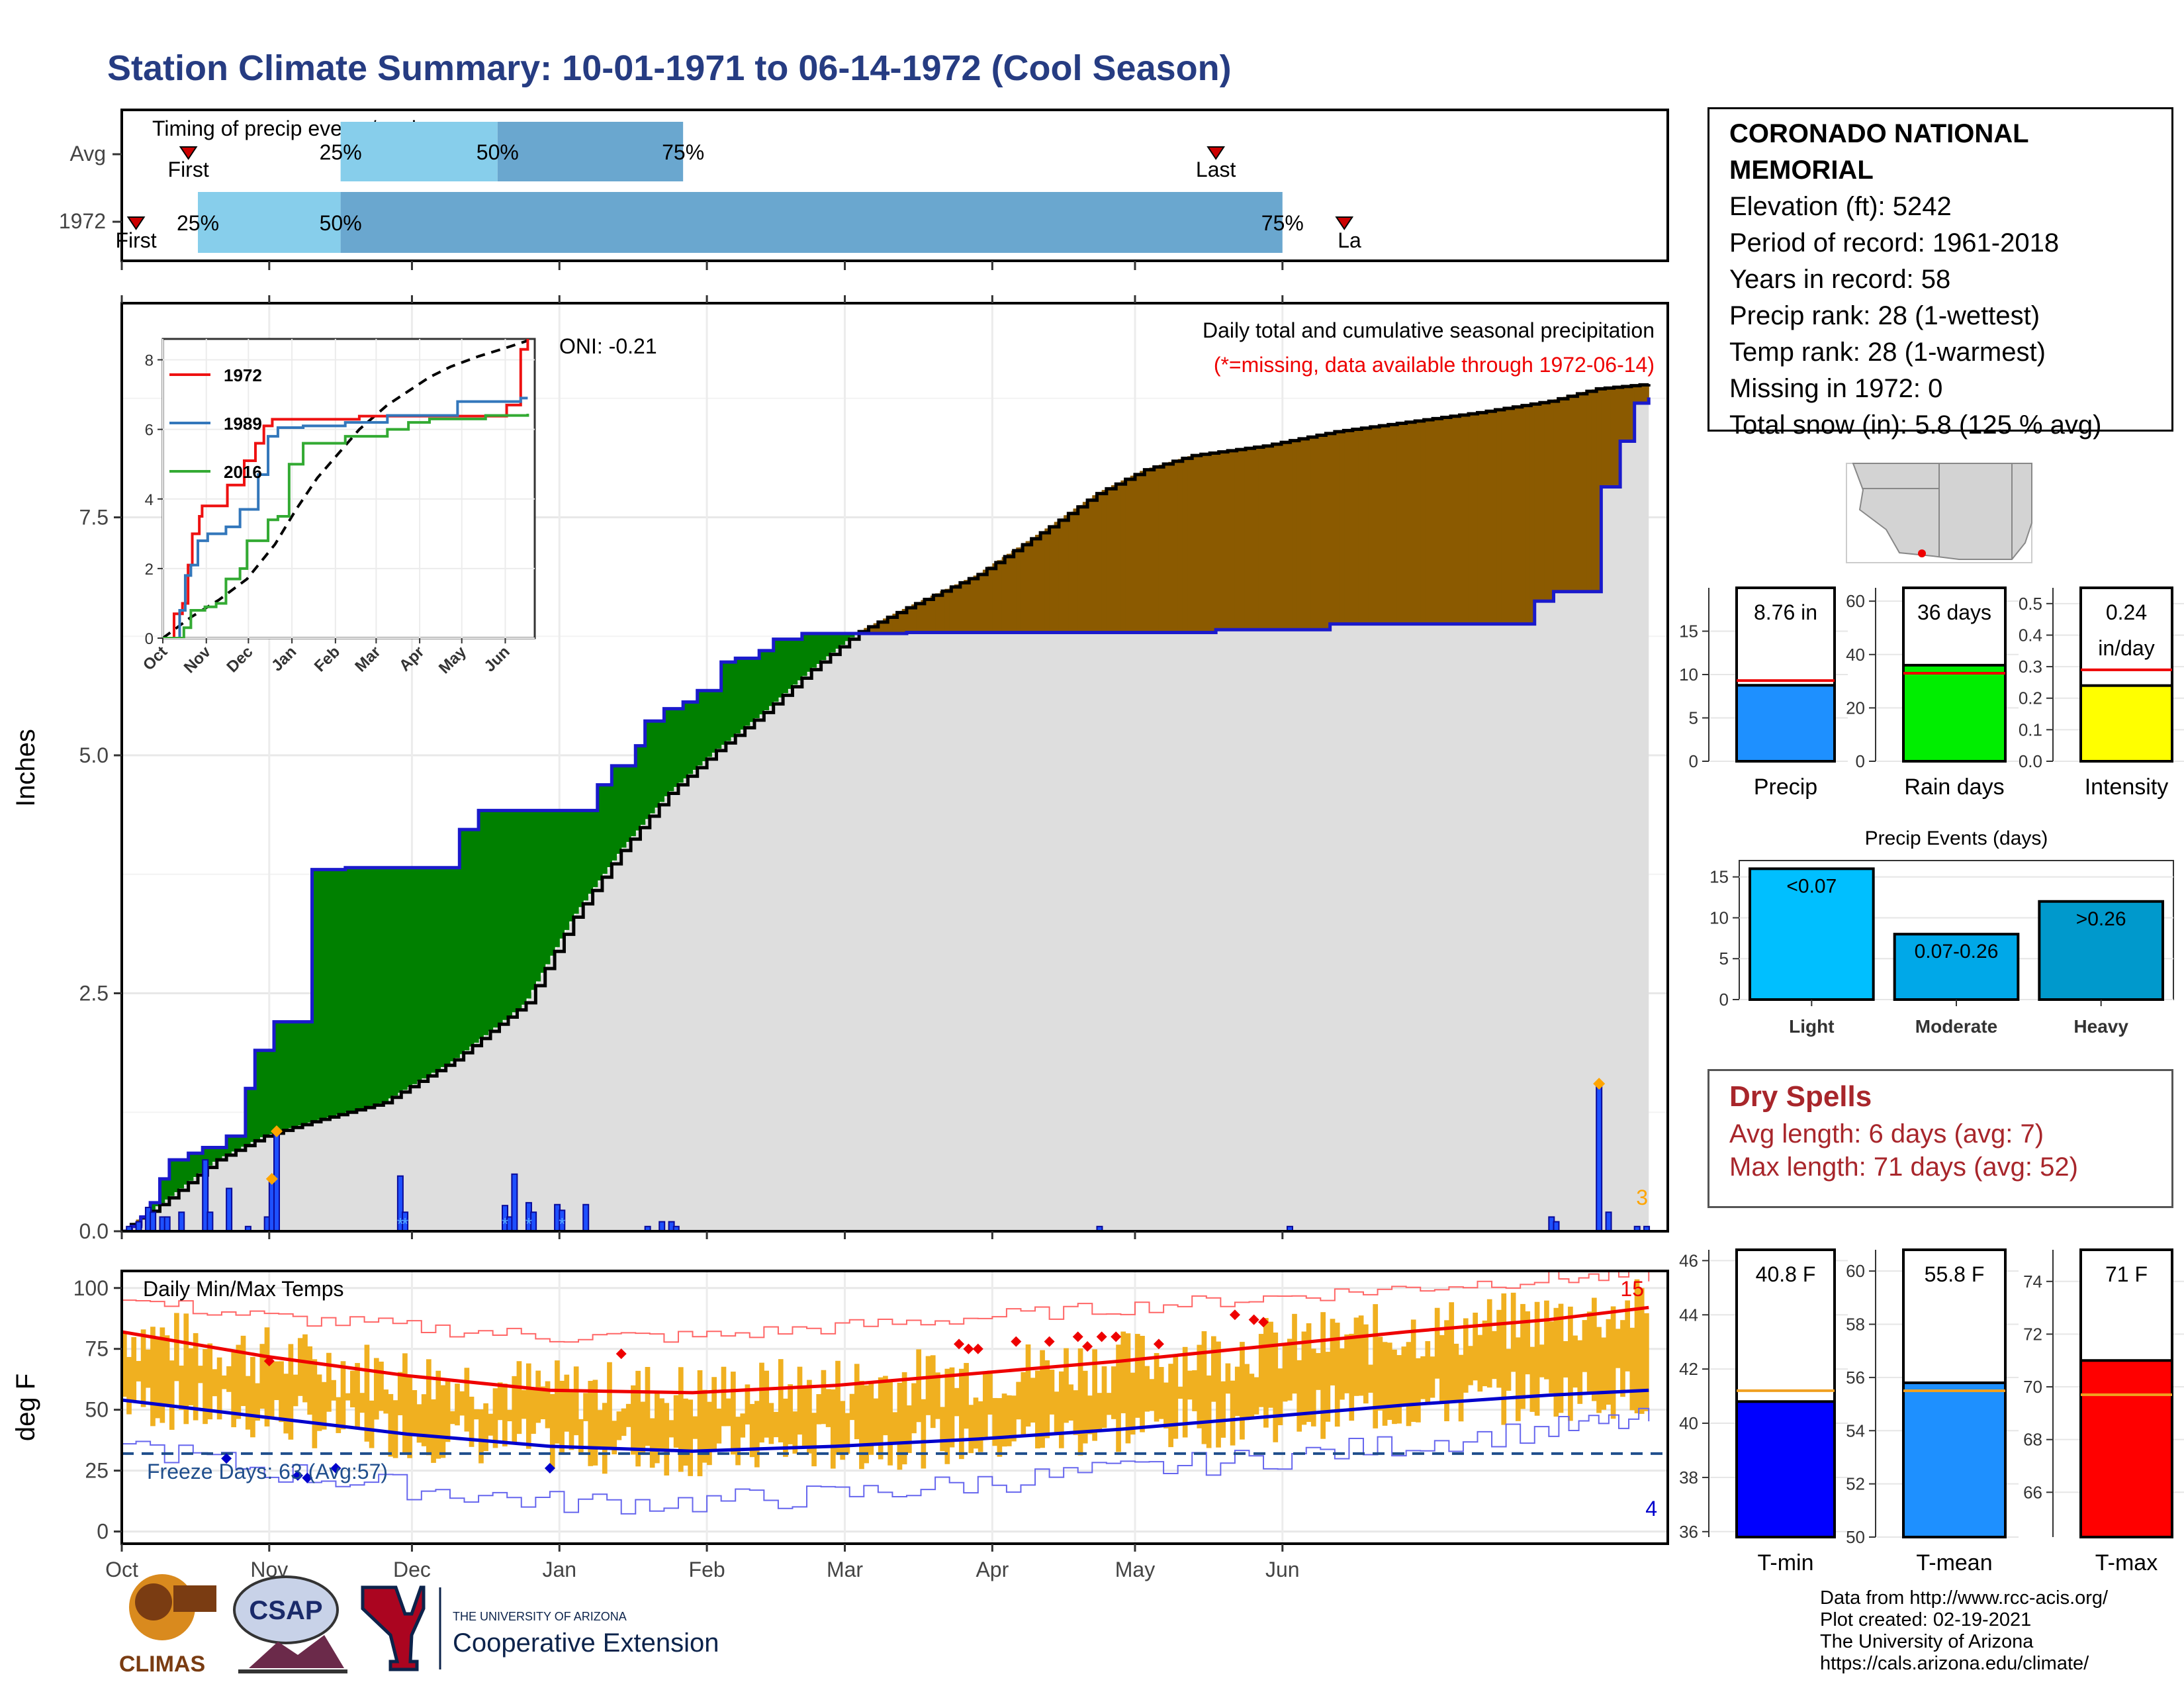  I want to click on station-line: Temp rank: 28 (1-warmest), so click(1888, 352).